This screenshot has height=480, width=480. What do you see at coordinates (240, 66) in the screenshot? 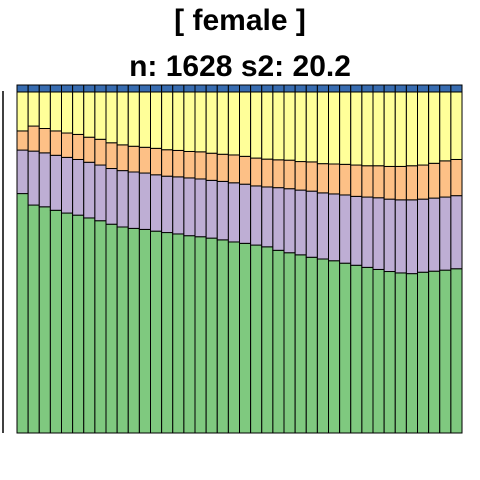
I see `chart-title-line-2: n: 1628 s2: 20.2` at bounding box center [240, 66].